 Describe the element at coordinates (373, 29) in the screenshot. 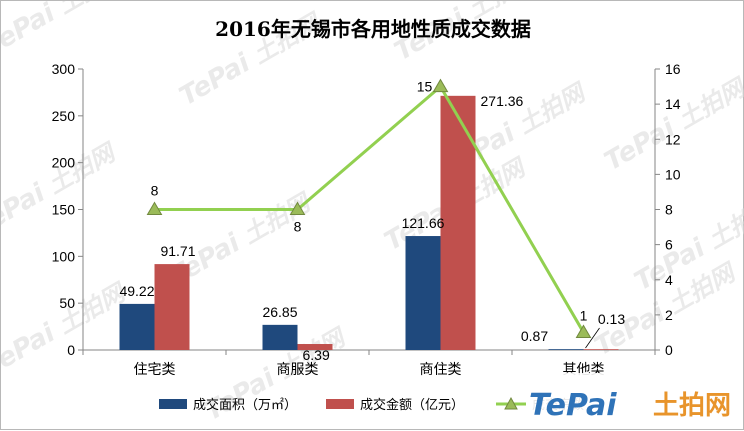

I see `chart-title: 2016年无锡市各用地性质成交数据` at that location.